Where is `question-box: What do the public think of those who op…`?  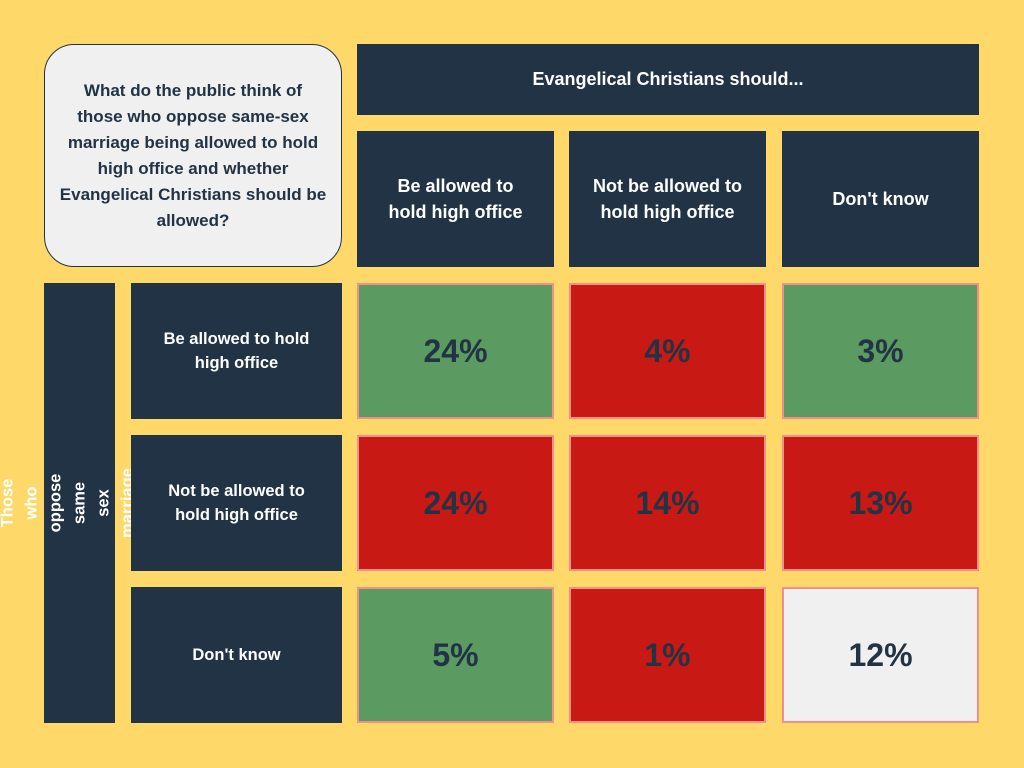
question-box: What do the public think of those who op… is located at coordinates (193, 155).